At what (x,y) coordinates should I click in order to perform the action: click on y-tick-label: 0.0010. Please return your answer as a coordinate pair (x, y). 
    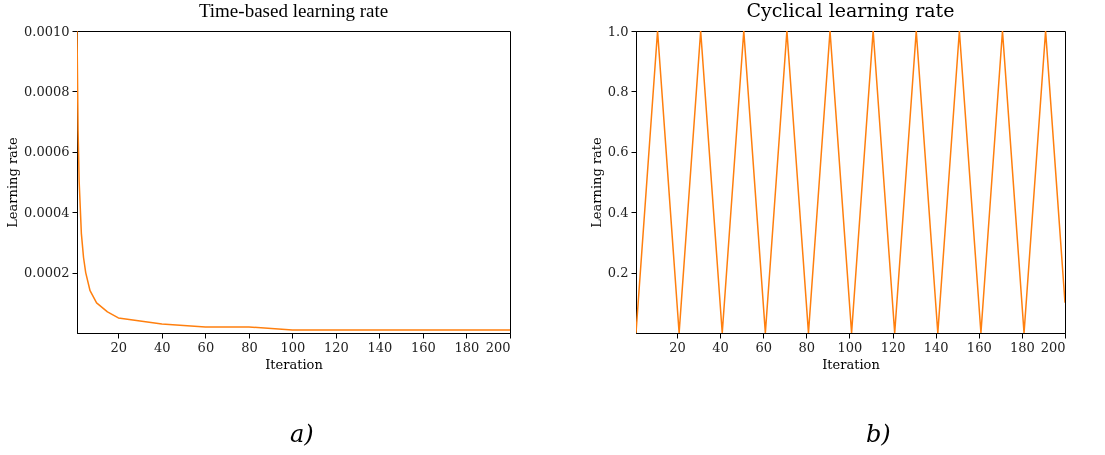
    Looking at the image, I should click on (47, 31).